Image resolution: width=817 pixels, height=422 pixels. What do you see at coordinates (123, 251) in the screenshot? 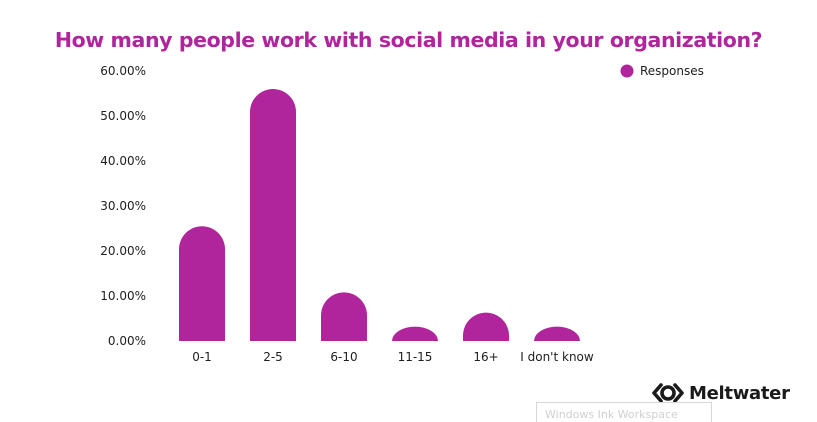
I see `y-tick-label: 20.00%` at bounding box center [123, 251].